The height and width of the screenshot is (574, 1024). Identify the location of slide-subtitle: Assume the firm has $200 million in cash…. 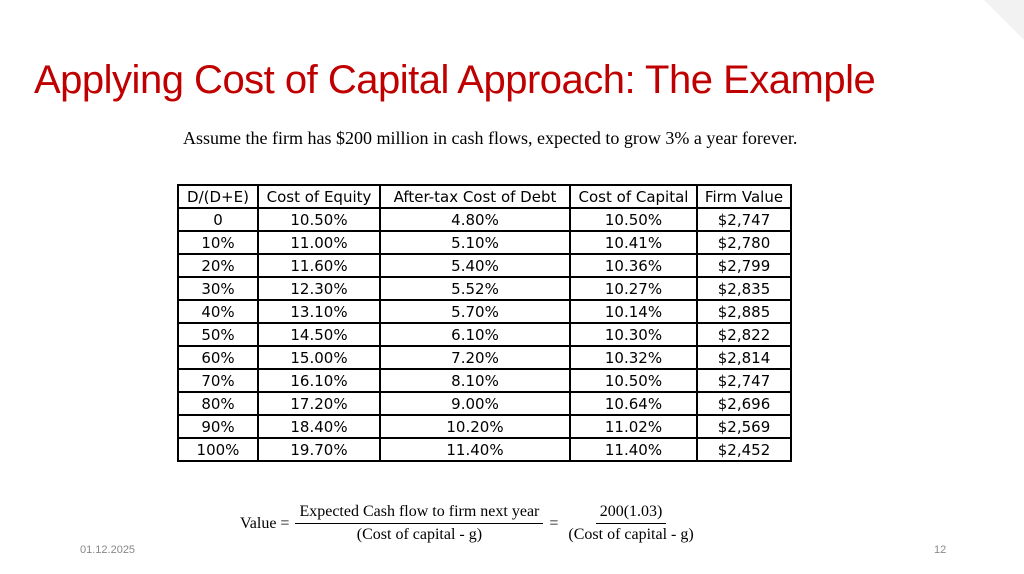
(490, 138).